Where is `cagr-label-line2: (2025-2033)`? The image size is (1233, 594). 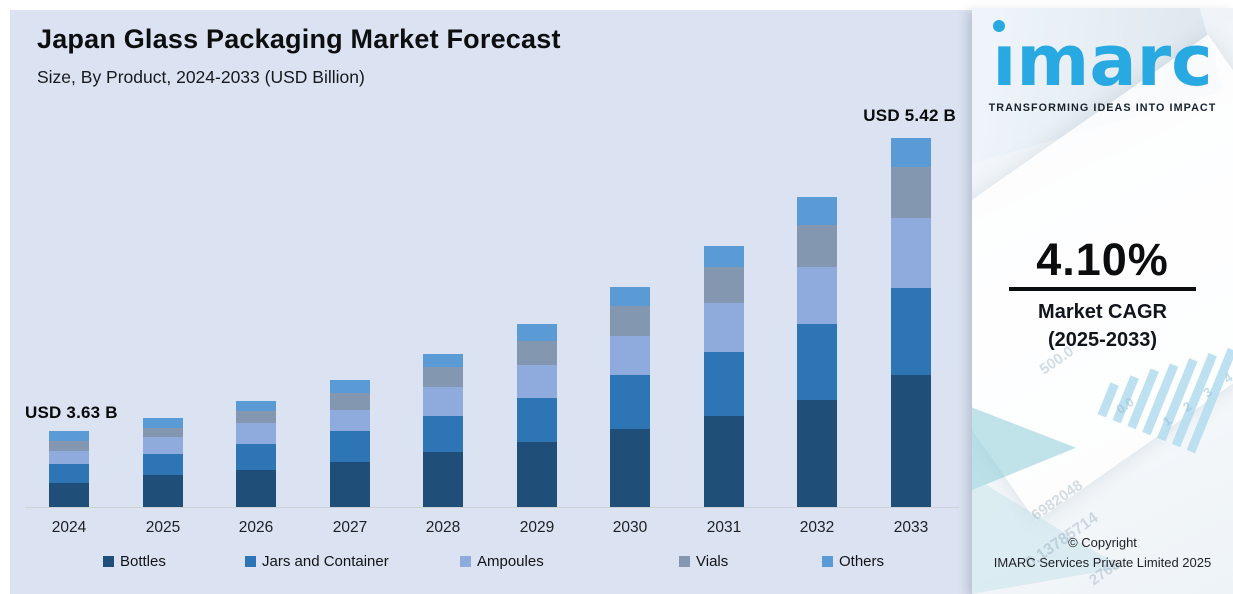
cagr-label-line2: (2025-2033) is located at coordinates (1102, 340).